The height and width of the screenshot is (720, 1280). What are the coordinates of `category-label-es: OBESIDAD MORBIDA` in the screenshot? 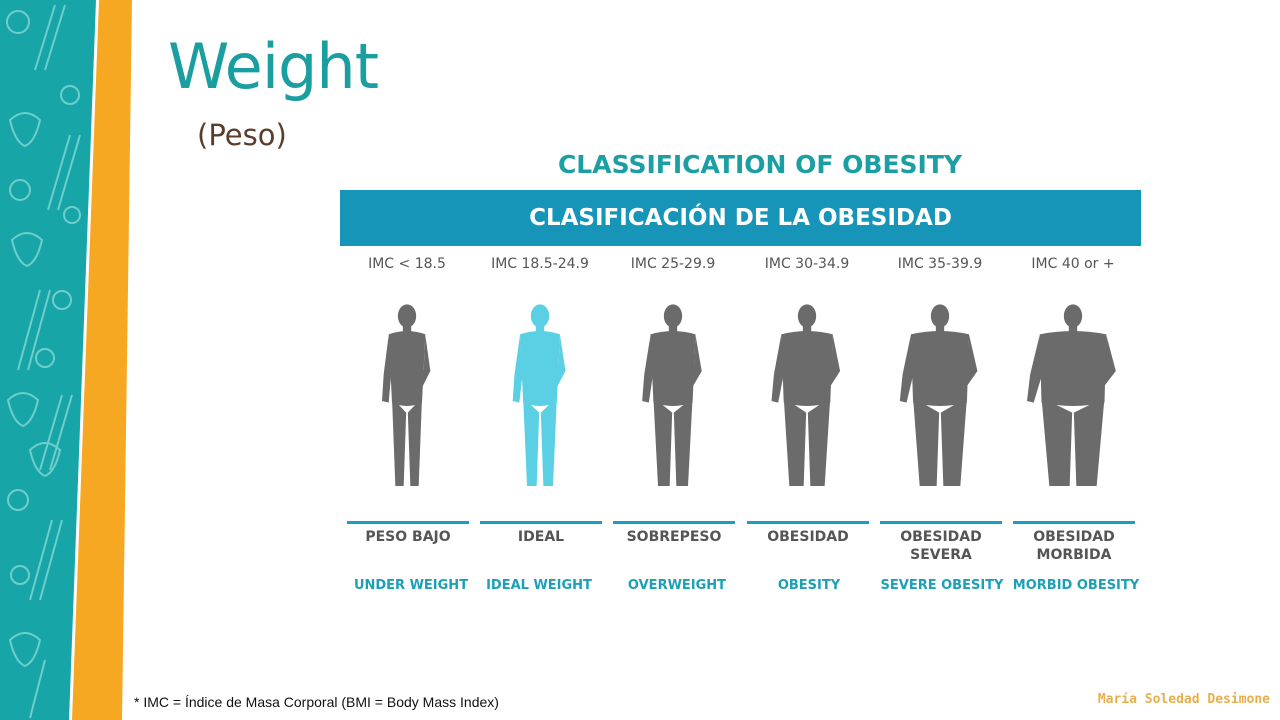 It's located at (1074, 546).